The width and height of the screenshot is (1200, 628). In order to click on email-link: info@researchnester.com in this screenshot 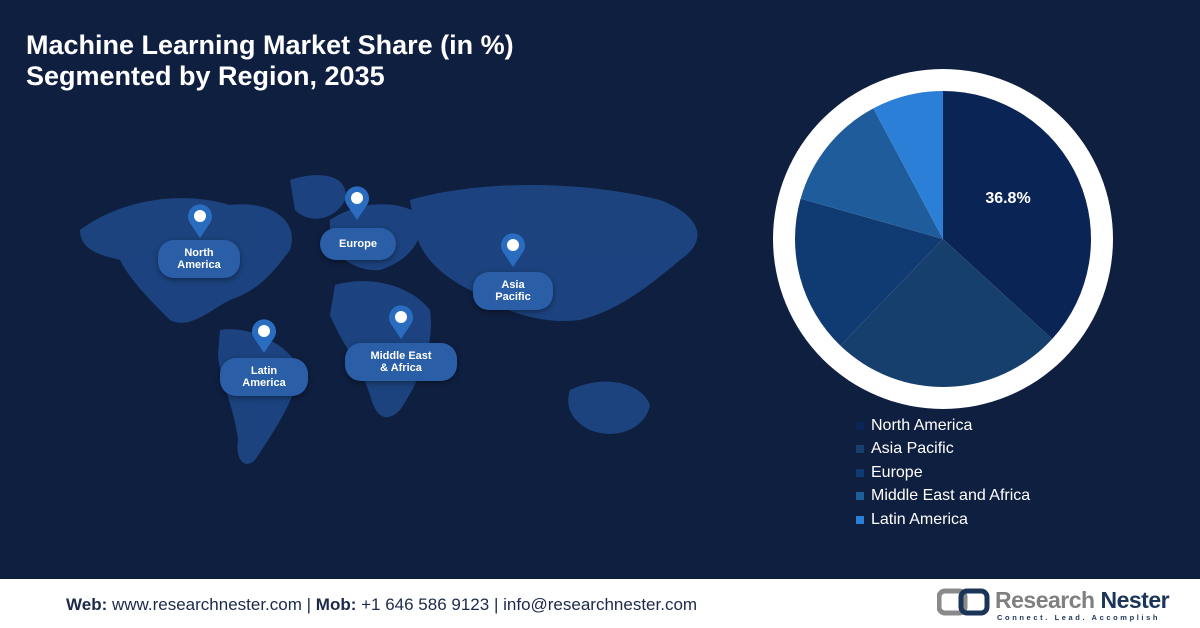, I will do `click(600, 604)`.